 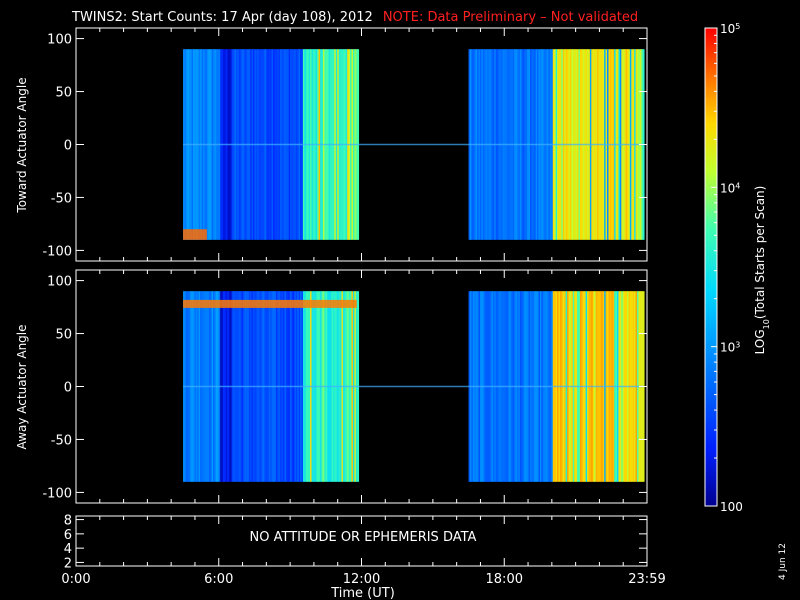 I want to click on y-tick-label: 8, so click(x=68, y=521).